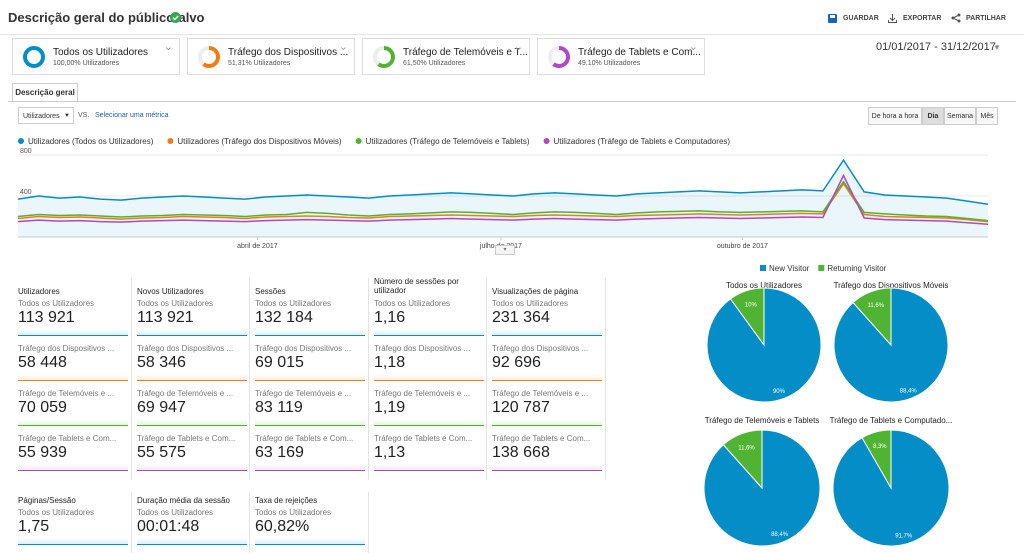 The width and height of the screenshot is (1024, 553). Describe the element at coordinates (521, 407) in the screenshot. I see `metric-value: 120 787` at that location.